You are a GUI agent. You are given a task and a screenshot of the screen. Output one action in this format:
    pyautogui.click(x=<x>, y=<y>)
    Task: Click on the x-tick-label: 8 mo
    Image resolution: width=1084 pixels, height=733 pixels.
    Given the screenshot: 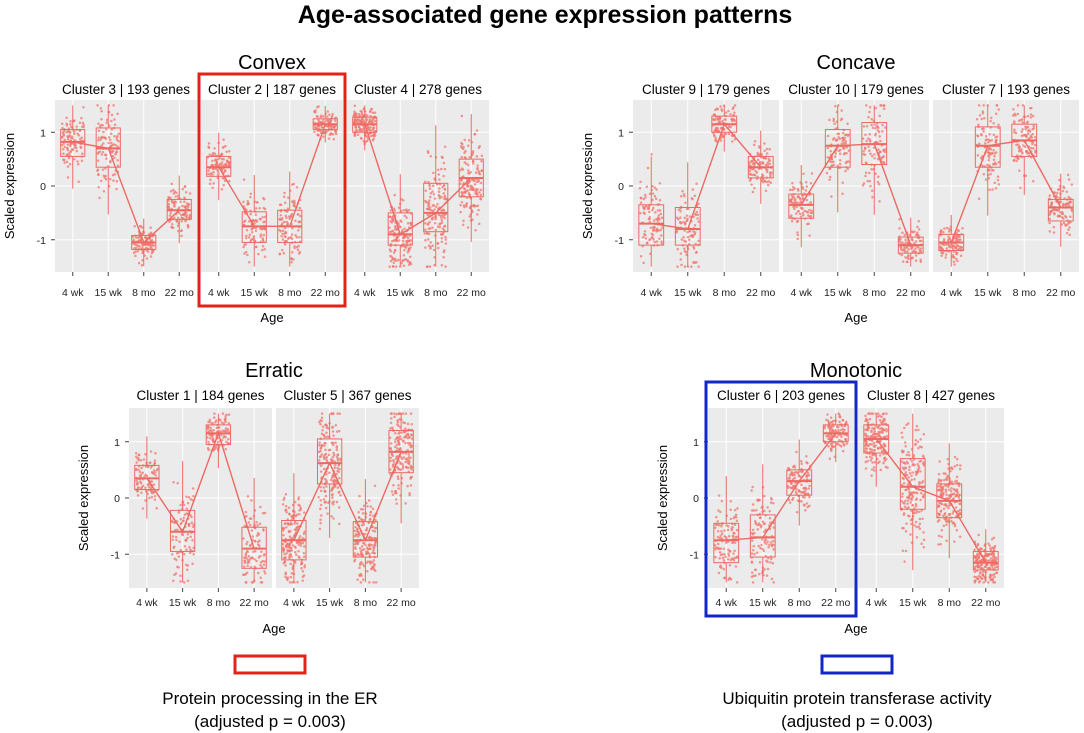 What is the action you would take?
    pyautogui.click(x=800, y=603)
    